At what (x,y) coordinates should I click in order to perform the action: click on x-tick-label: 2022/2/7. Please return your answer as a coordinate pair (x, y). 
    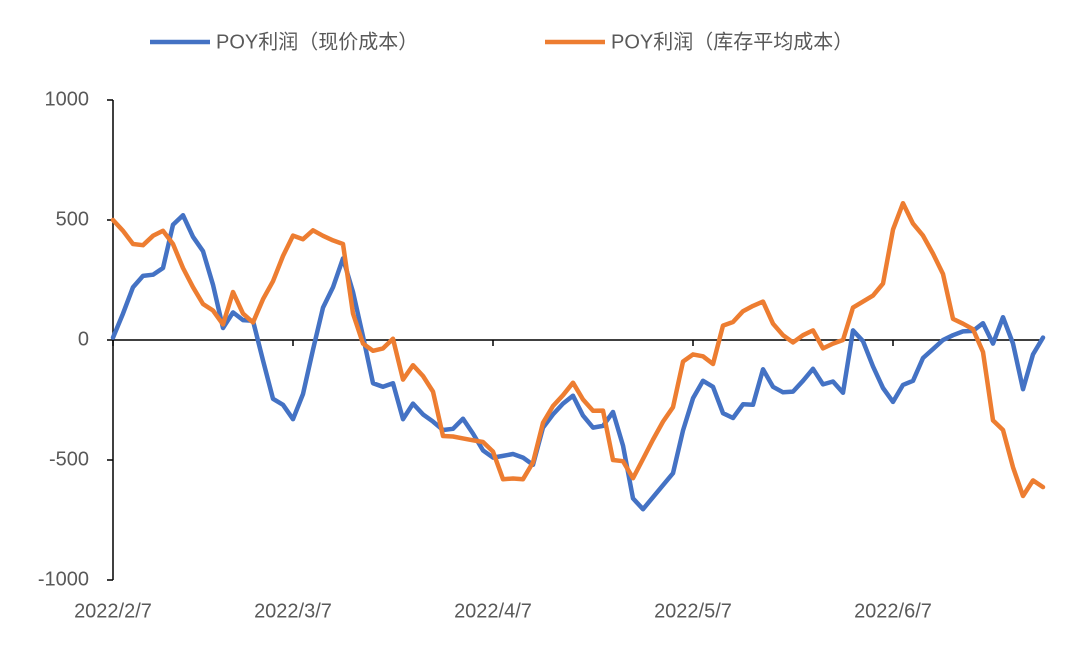
    Looking at the image, I should click on (113, 611).